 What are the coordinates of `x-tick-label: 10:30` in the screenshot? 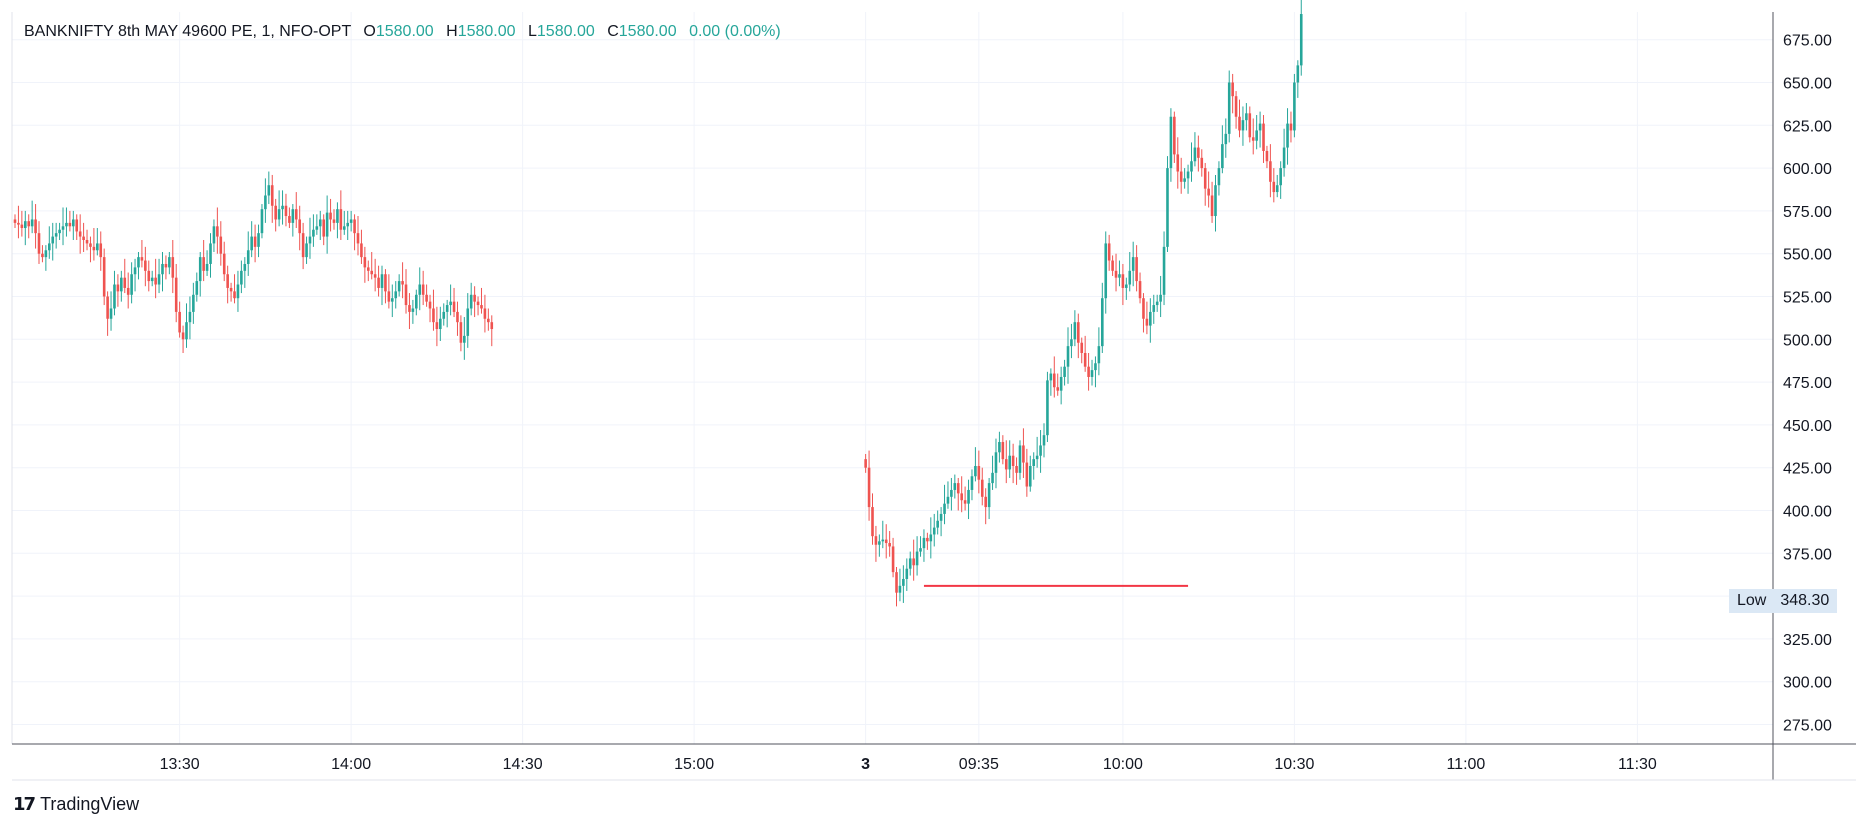 It's located at (1294, 764).